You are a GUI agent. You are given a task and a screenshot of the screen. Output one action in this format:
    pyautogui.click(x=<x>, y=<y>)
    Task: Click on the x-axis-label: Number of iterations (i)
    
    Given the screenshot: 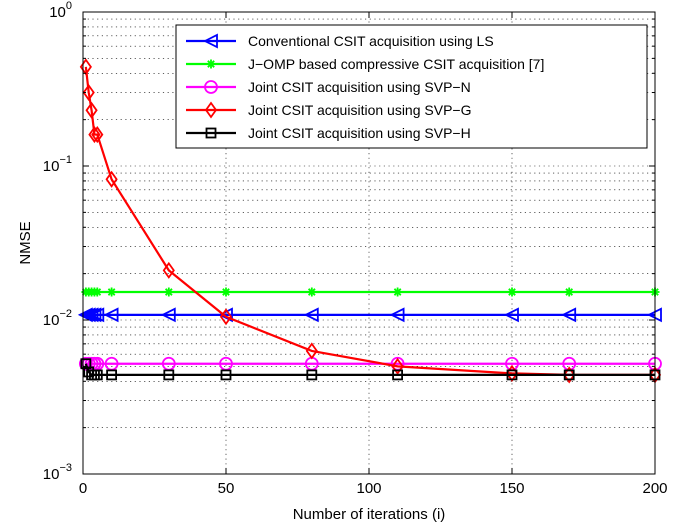 What is the action you would take?
    pyautogui.click(x=369, y=514)
    